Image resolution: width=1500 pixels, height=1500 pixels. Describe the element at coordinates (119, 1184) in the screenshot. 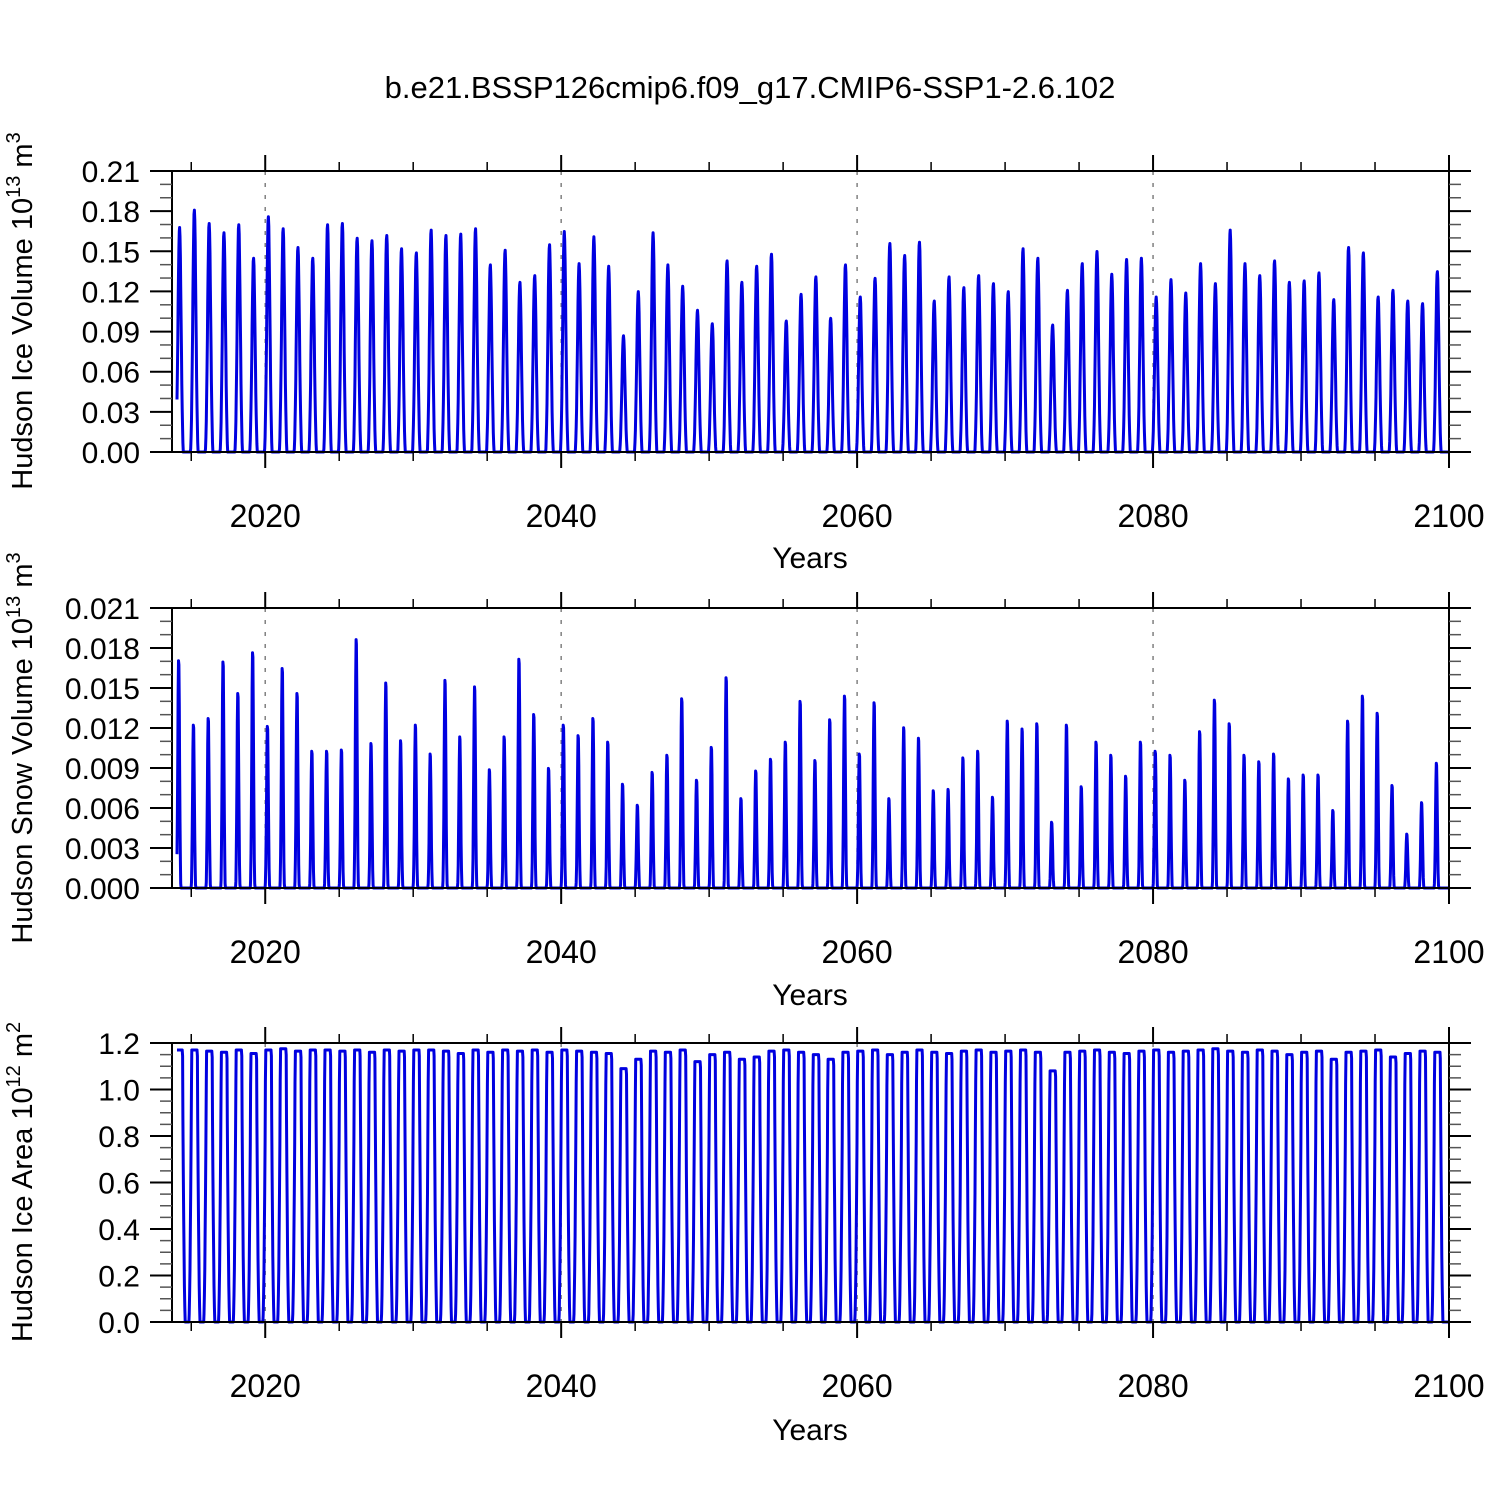

I see `y-tick-label: 0.6` at that location.